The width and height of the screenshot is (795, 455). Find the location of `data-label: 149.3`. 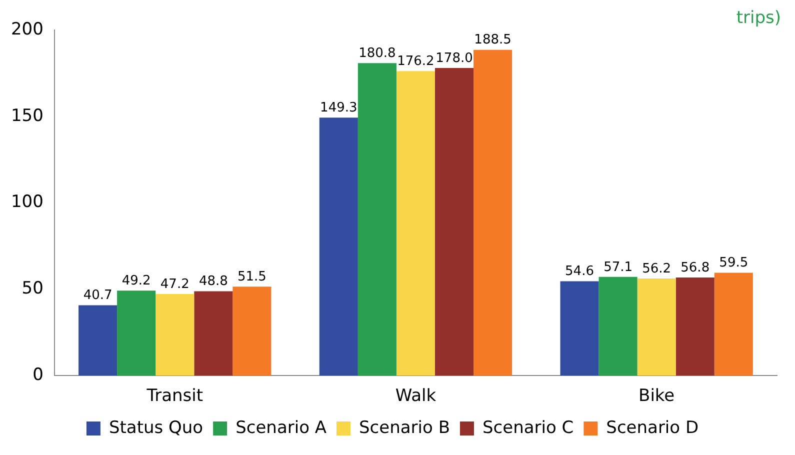

data-label: 149.3 is located at coordinates (339, 108).